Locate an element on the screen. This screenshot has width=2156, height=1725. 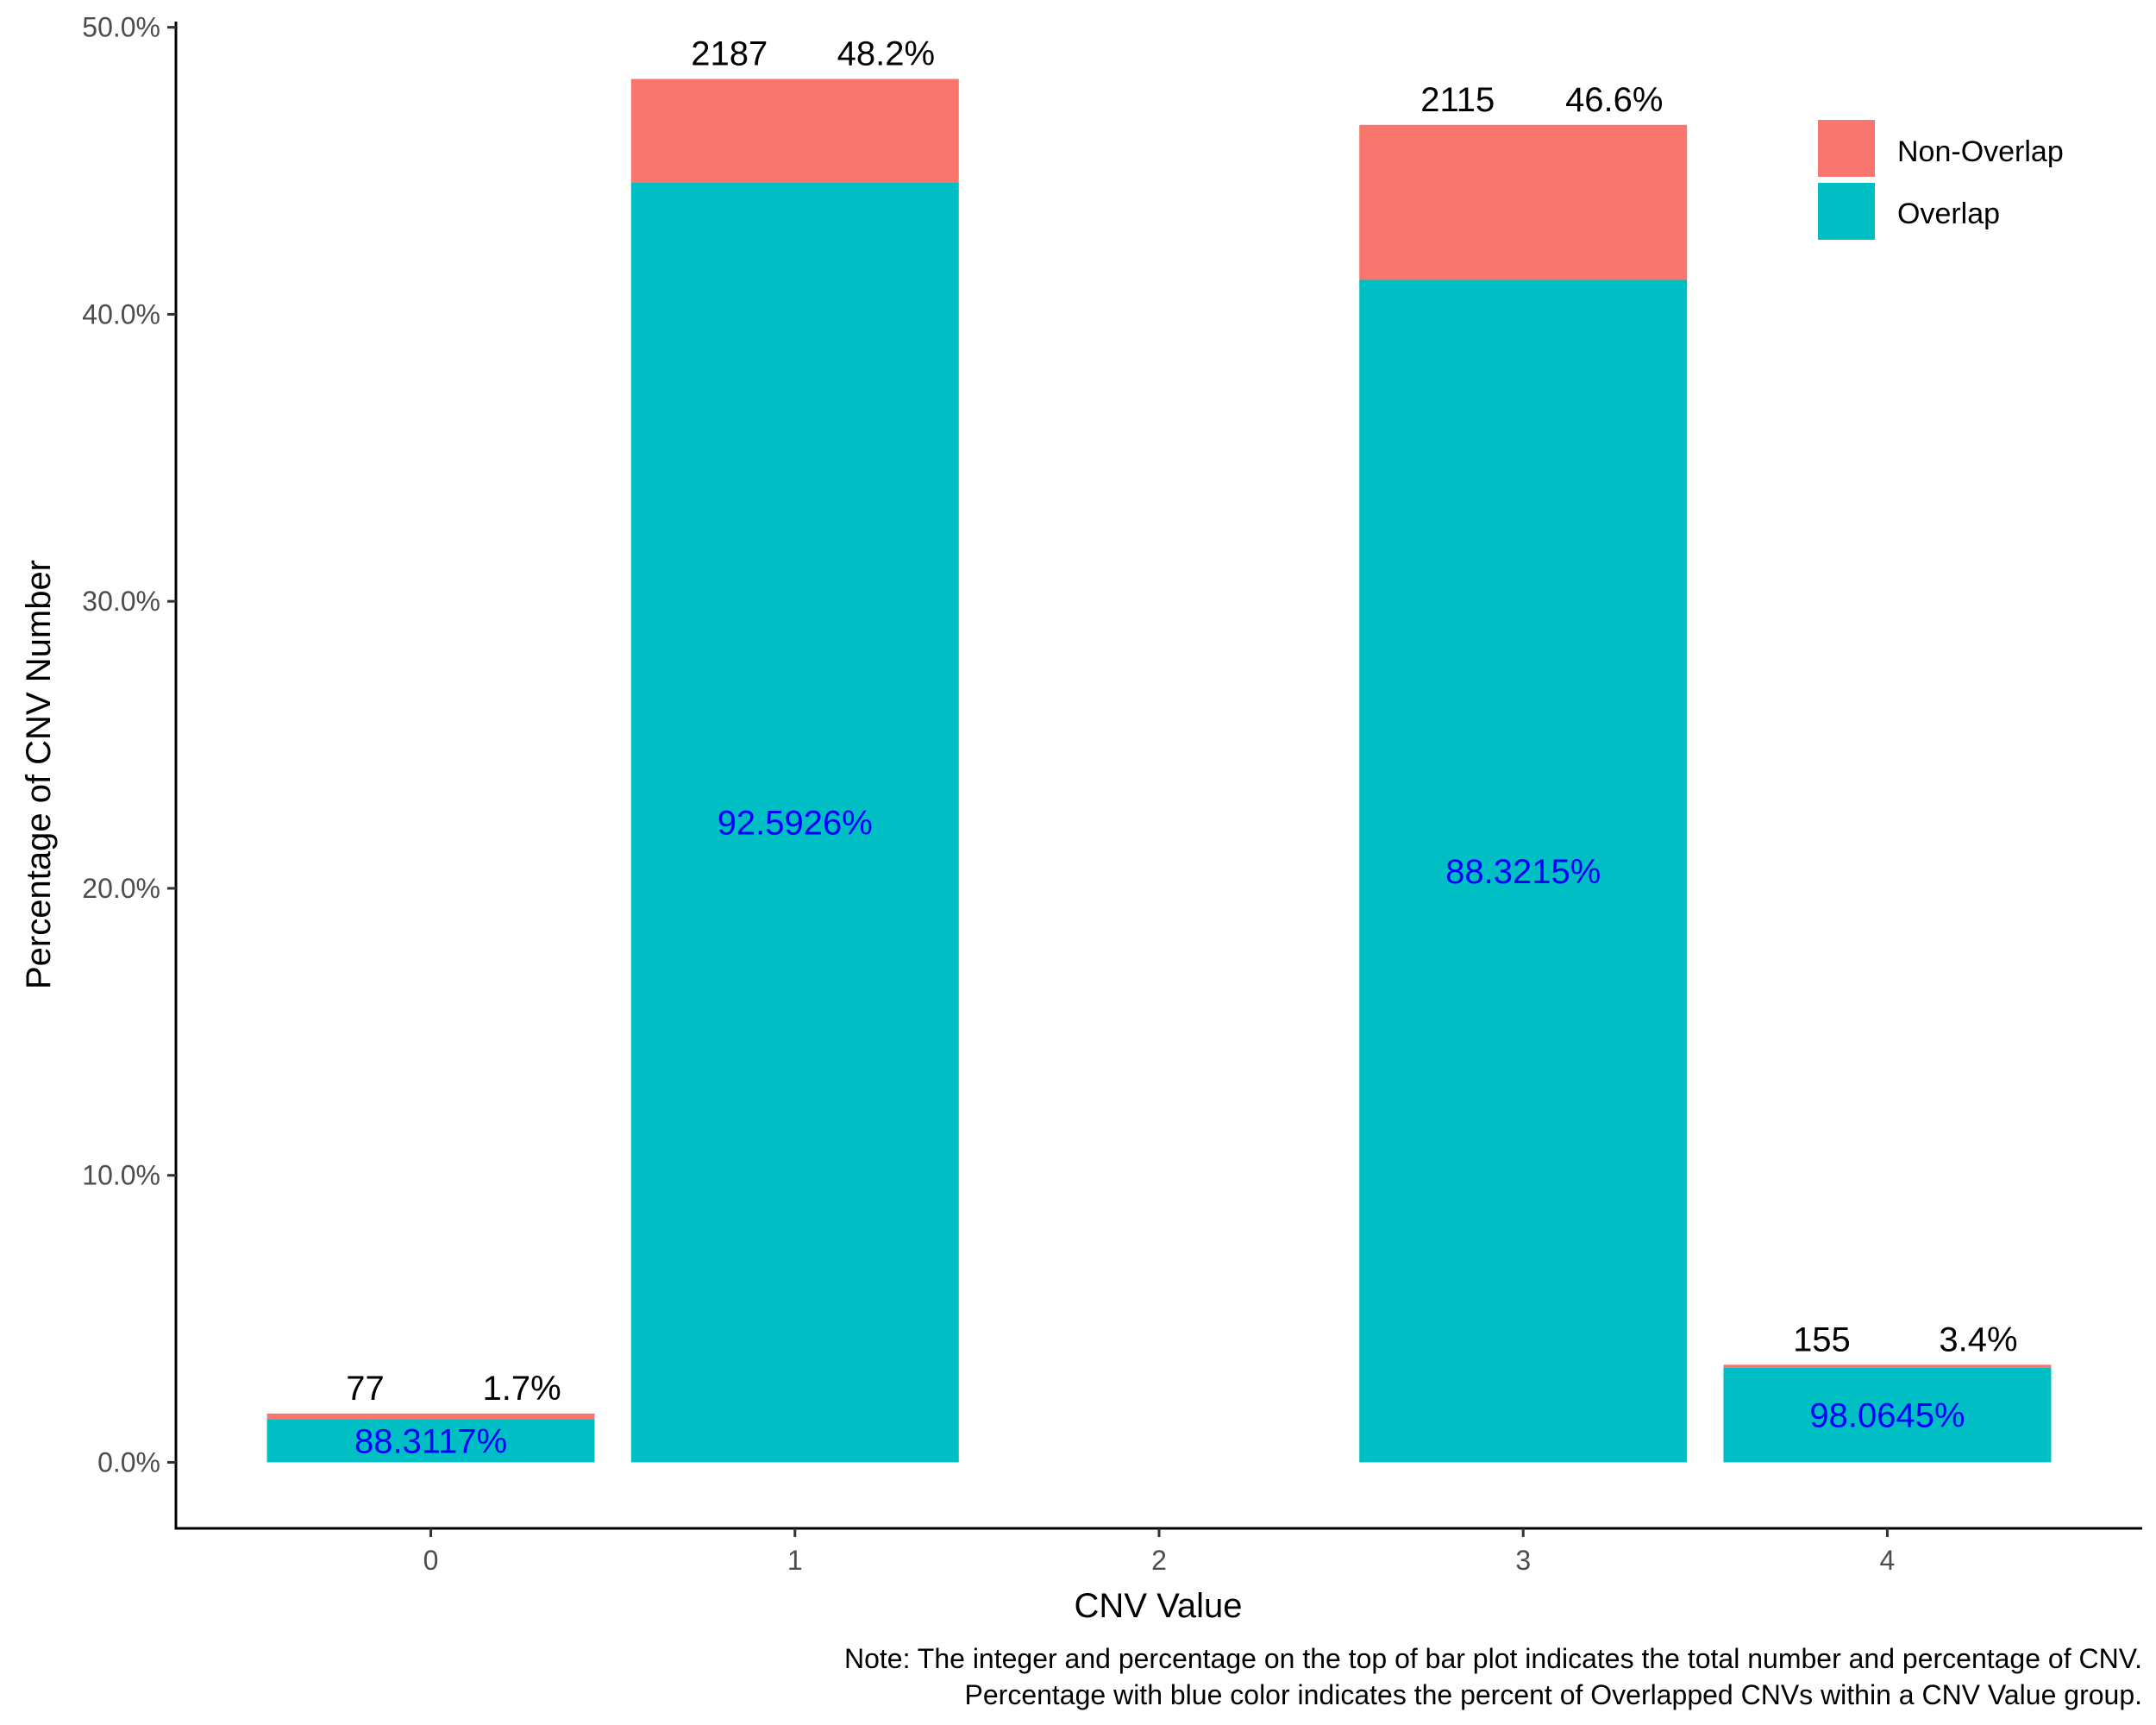
top-percent-label-3: 46.6% is located at coordinates (1614, 100).